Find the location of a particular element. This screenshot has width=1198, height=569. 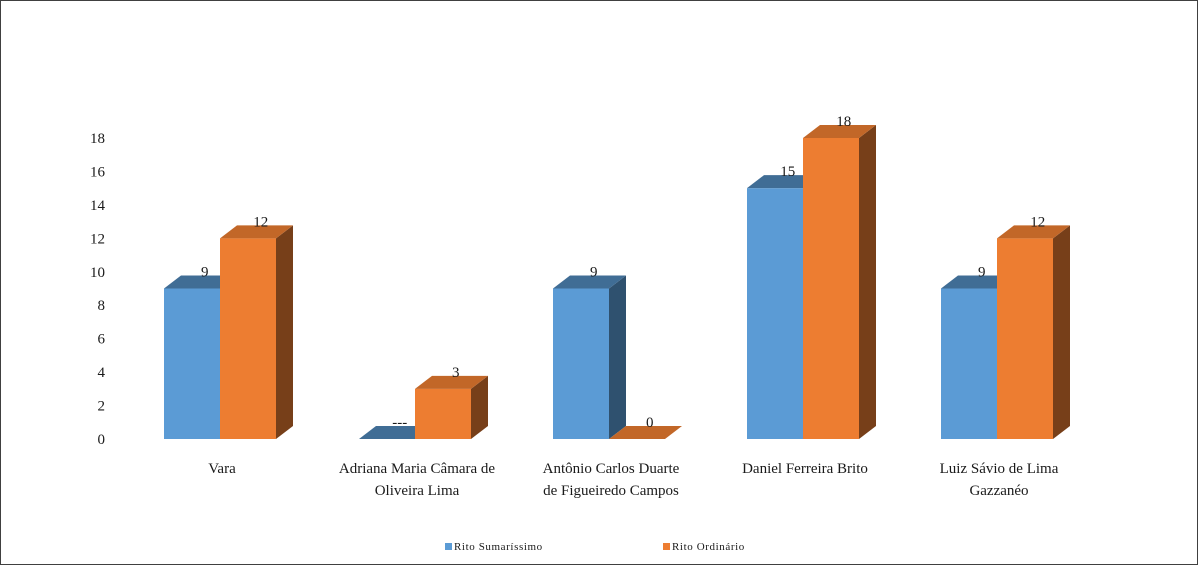

y-axis: 0 2 4 6 8 10 12 14 16 18 is located at coordinates (98, 289).